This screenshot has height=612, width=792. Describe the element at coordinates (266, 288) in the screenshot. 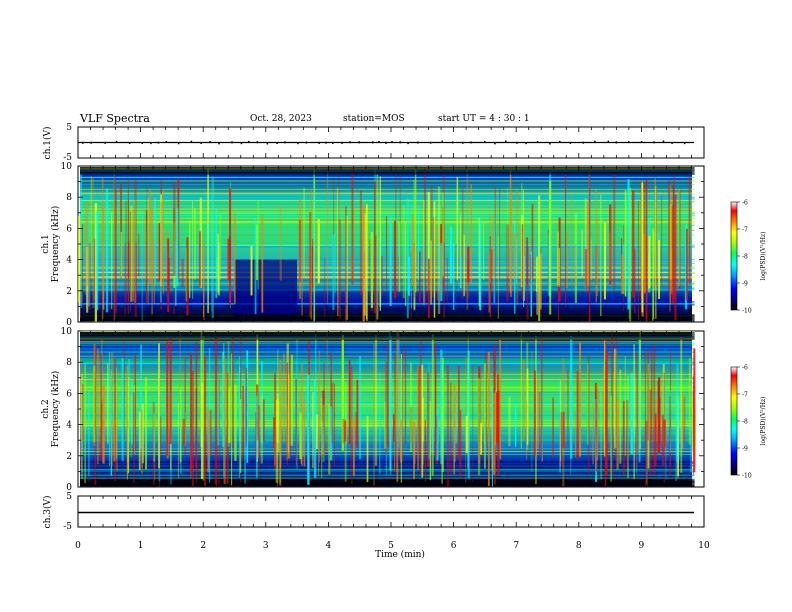

I see `quiet-region` at that location.